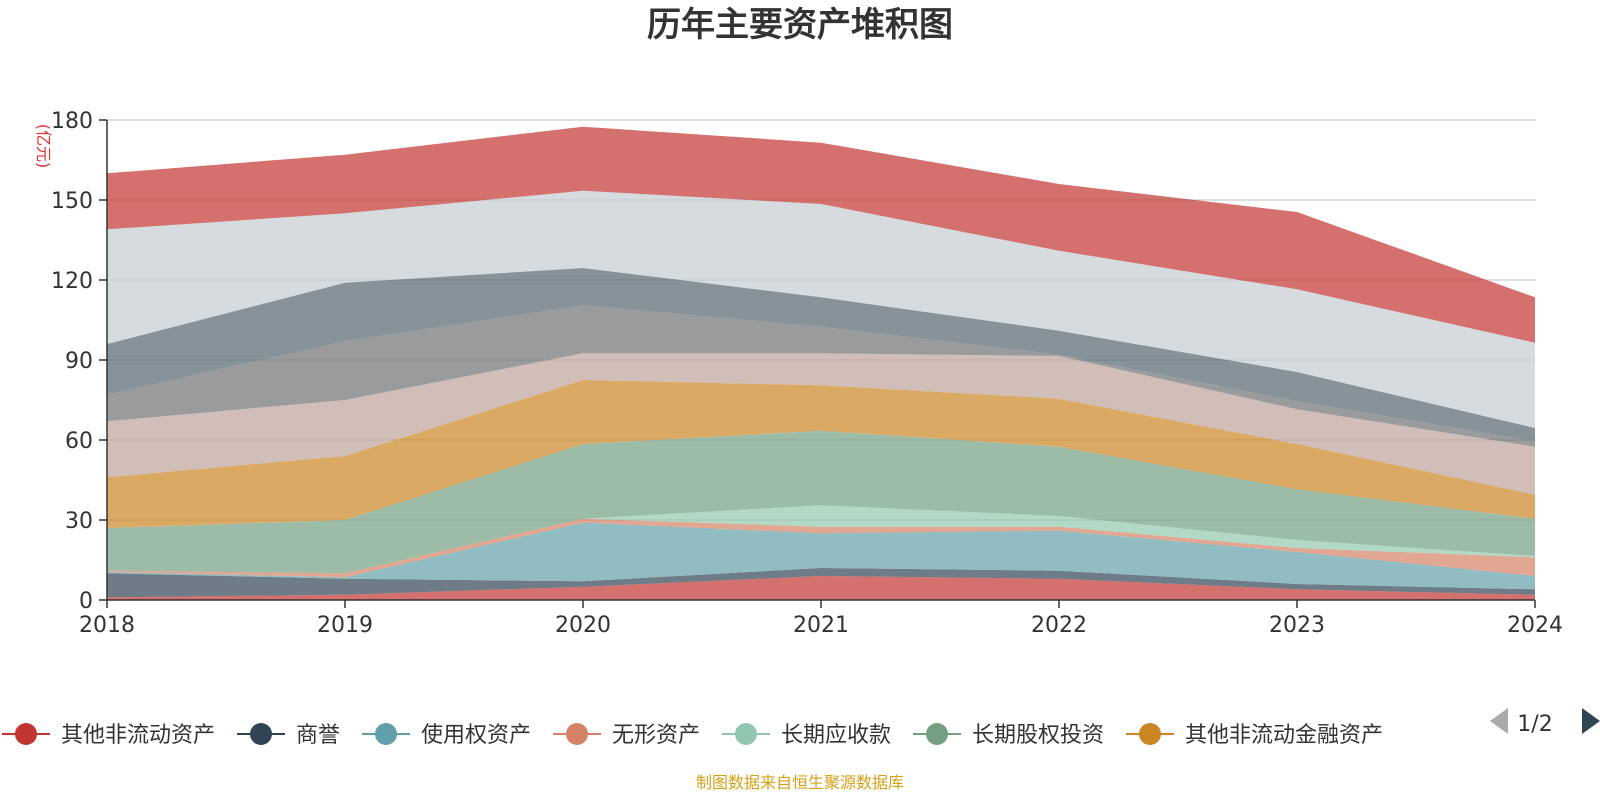 This screenshot has height=800, width=1600. I want to click on legend-item: 长期应收款, so click(806, 735).